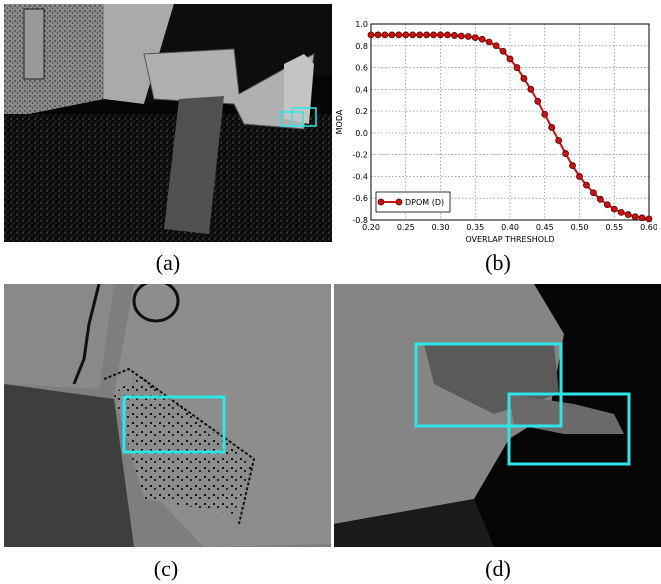 The height and width of the screenshot is (584, 661). Describe the element at coordinates (361, 68) in the screenshot. I see `y-tick-label: 0.6` at that location.